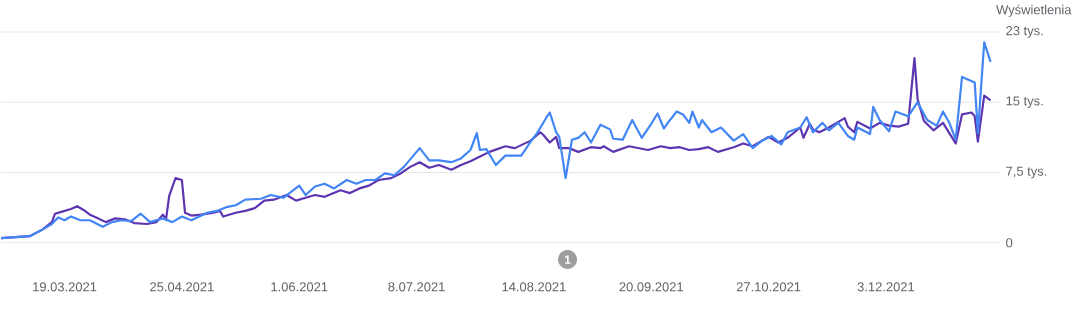 Image resolution: width=1080 pixels, height=315 pixels. What do you see at coordinates (1024, 102) in the screenshot?
I see `y-tick-label: 15 tys.` at bounding box center [1024, 102].